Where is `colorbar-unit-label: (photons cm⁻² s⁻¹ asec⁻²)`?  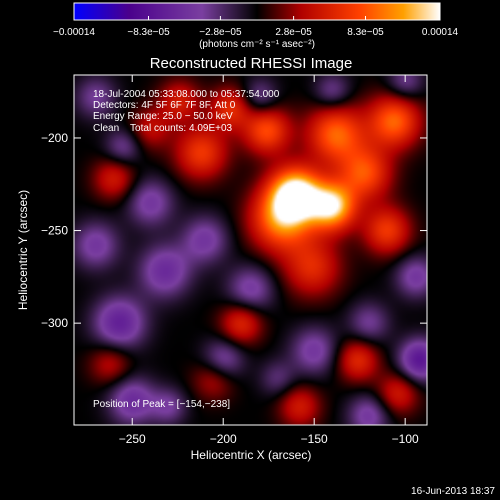 colorbar-unit-label: (photons cm⁻² s⁻¹ asec⁻²) is located at coordinates (257, 44).